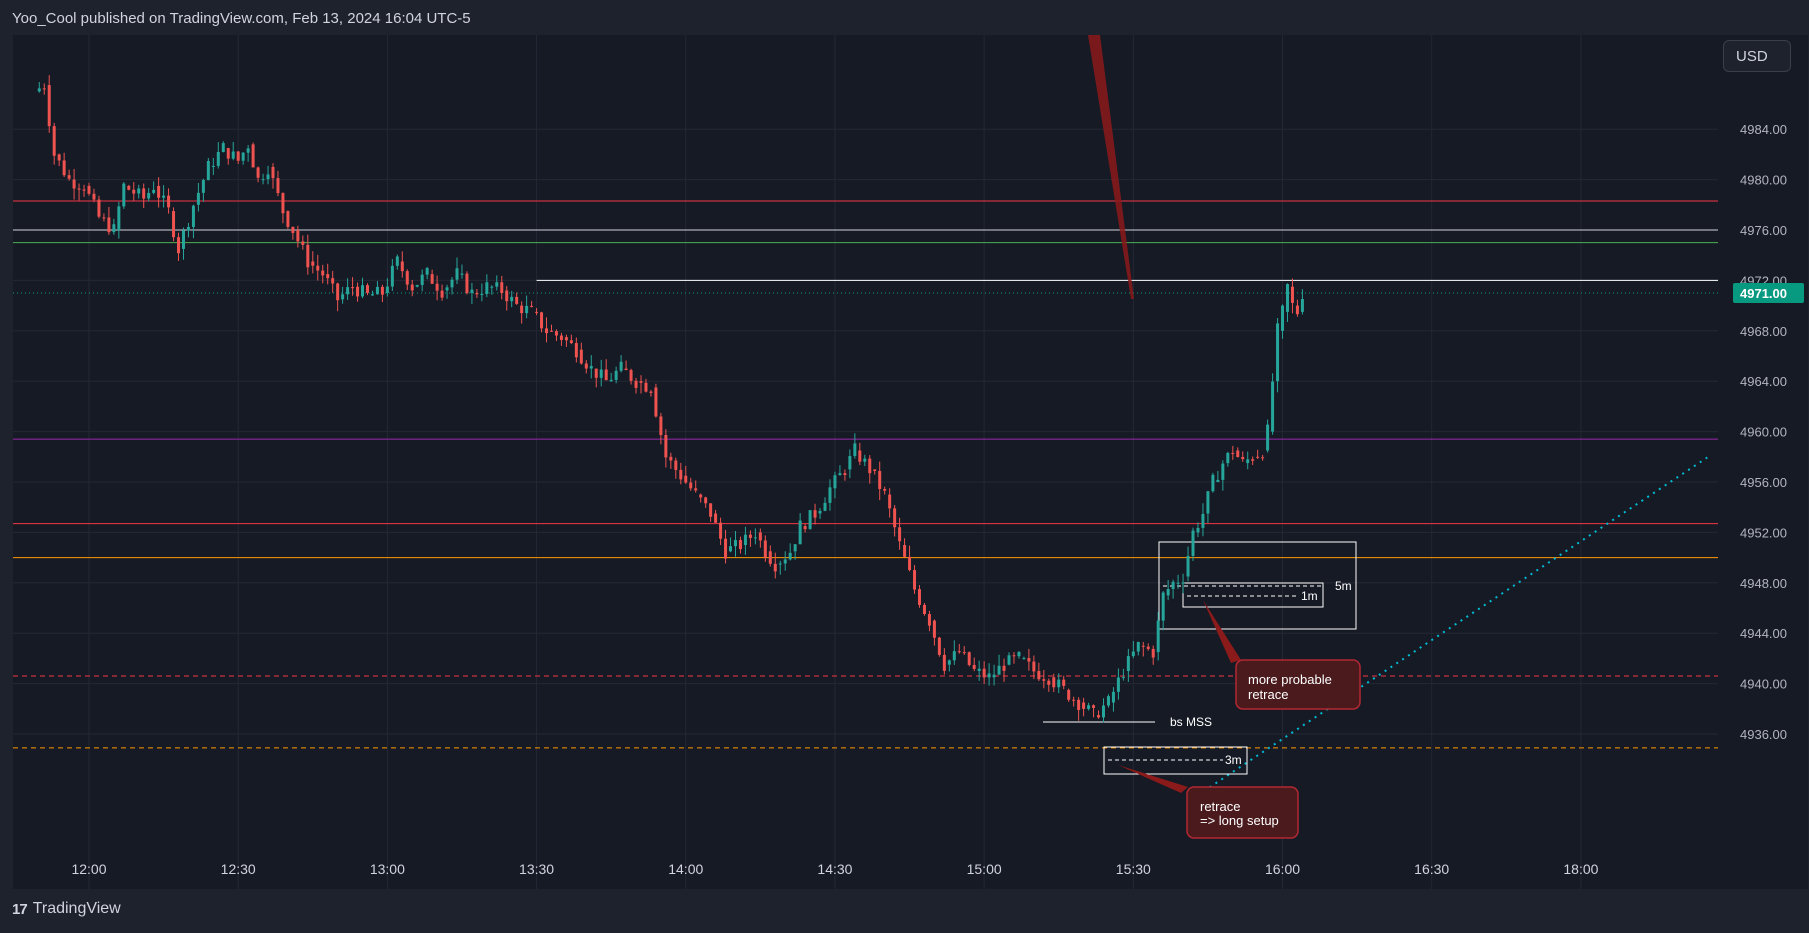  Describe the element at coordinates (536, 869) in the screenshot. I see `time-tick-label: 13:30` at that location.